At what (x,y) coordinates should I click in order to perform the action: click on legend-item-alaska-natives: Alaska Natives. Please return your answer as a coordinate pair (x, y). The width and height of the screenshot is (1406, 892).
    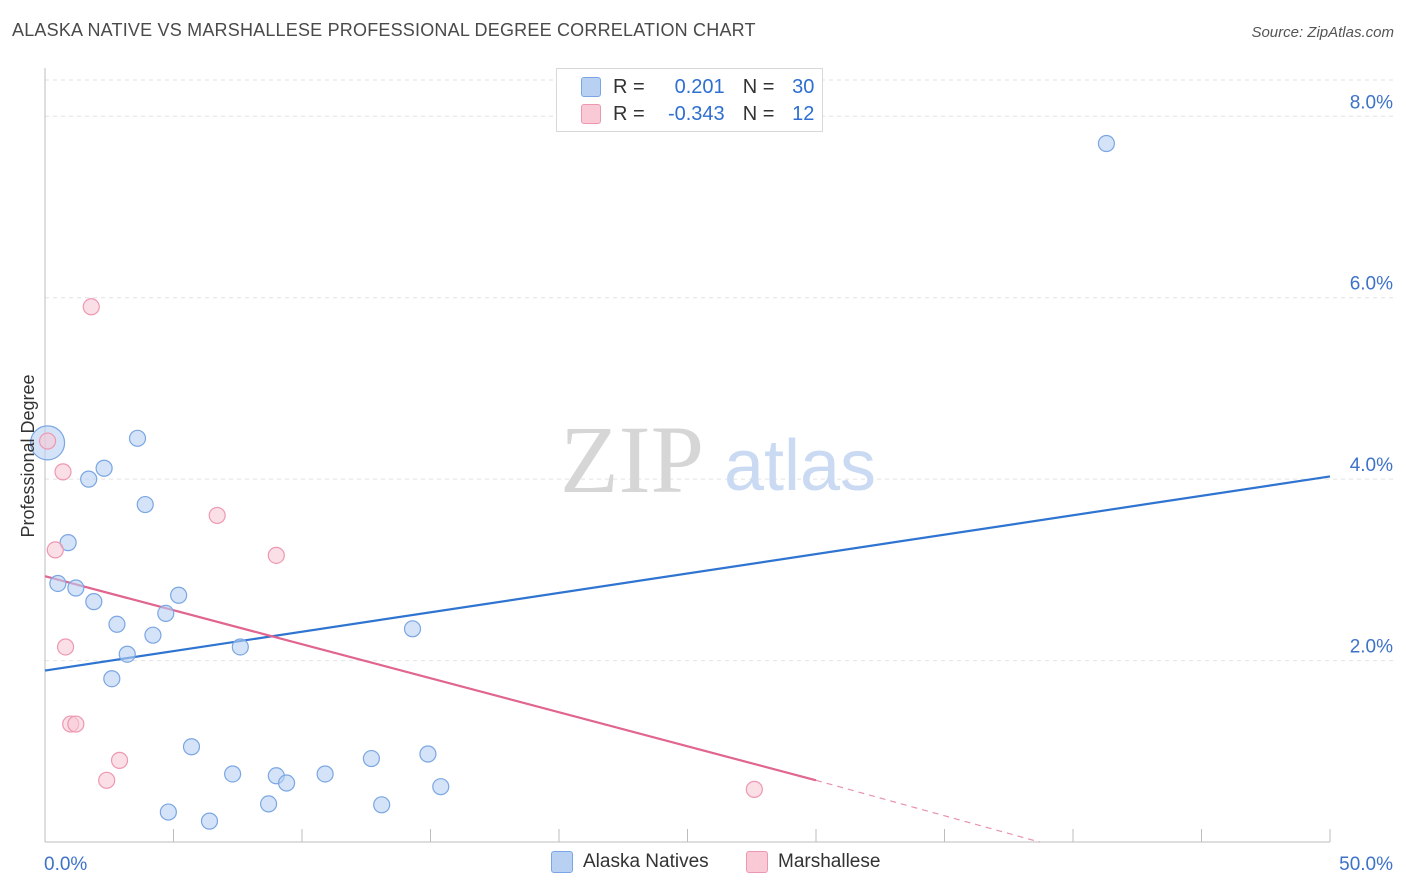
    Looking at the image, I should click on (630, 862).